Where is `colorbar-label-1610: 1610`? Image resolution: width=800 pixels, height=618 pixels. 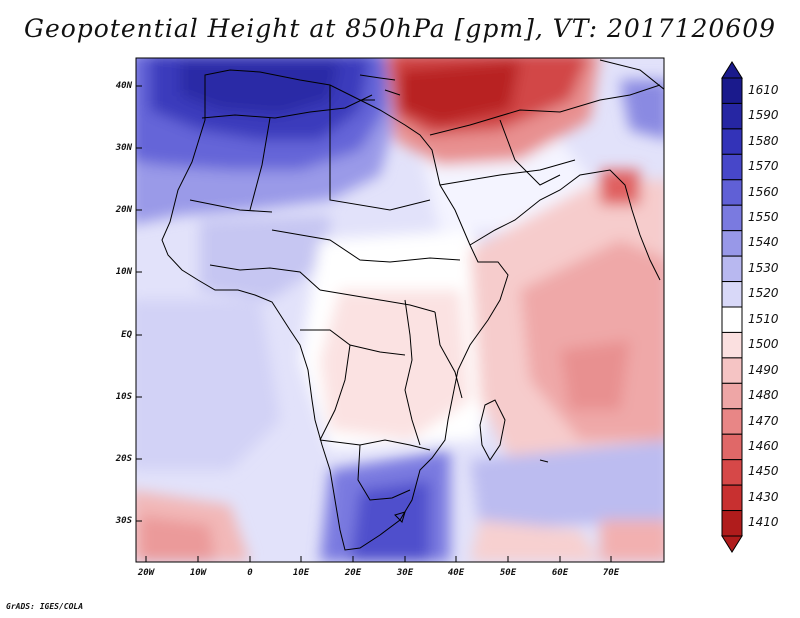
colorbar-label-1610: 1610 is located at coordinates (763, 89).